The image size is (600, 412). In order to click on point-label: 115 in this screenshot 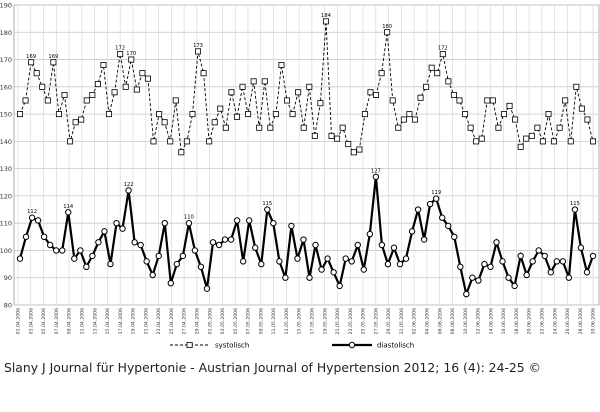, I will do `click(575, 204)`.